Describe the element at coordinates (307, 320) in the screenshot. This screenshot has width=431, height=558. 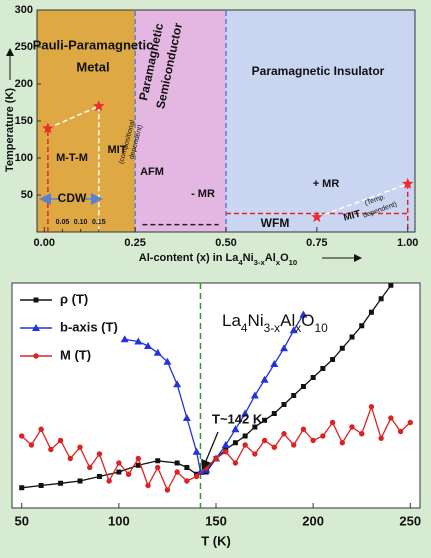
I see `chart-title-part: O` at that location.